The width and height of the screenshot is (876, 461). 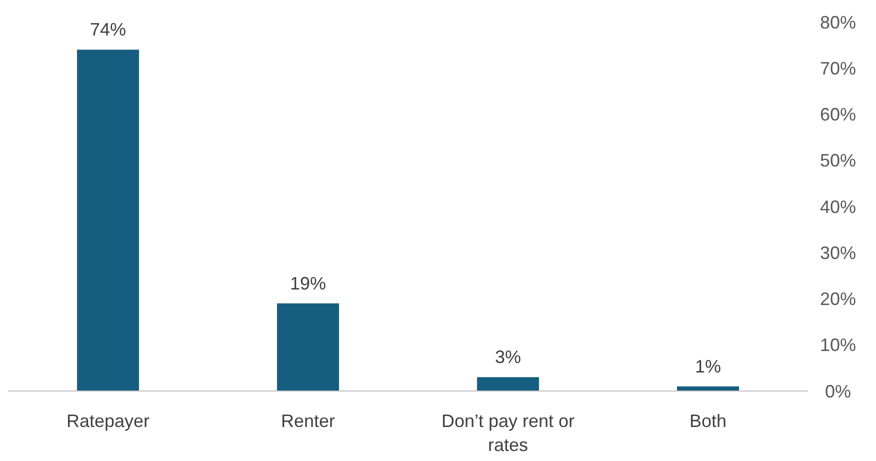 I want to click on x-tick-label: Ratepayer, so click(x=108, y=421).